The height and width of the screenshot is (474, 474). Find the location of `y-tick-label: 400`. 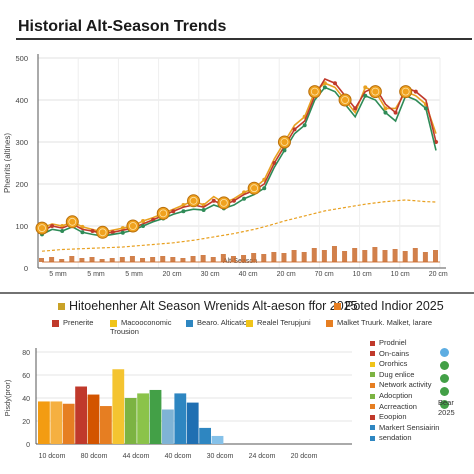

y-tick-label: 400 is located at coordinates (21, 100).